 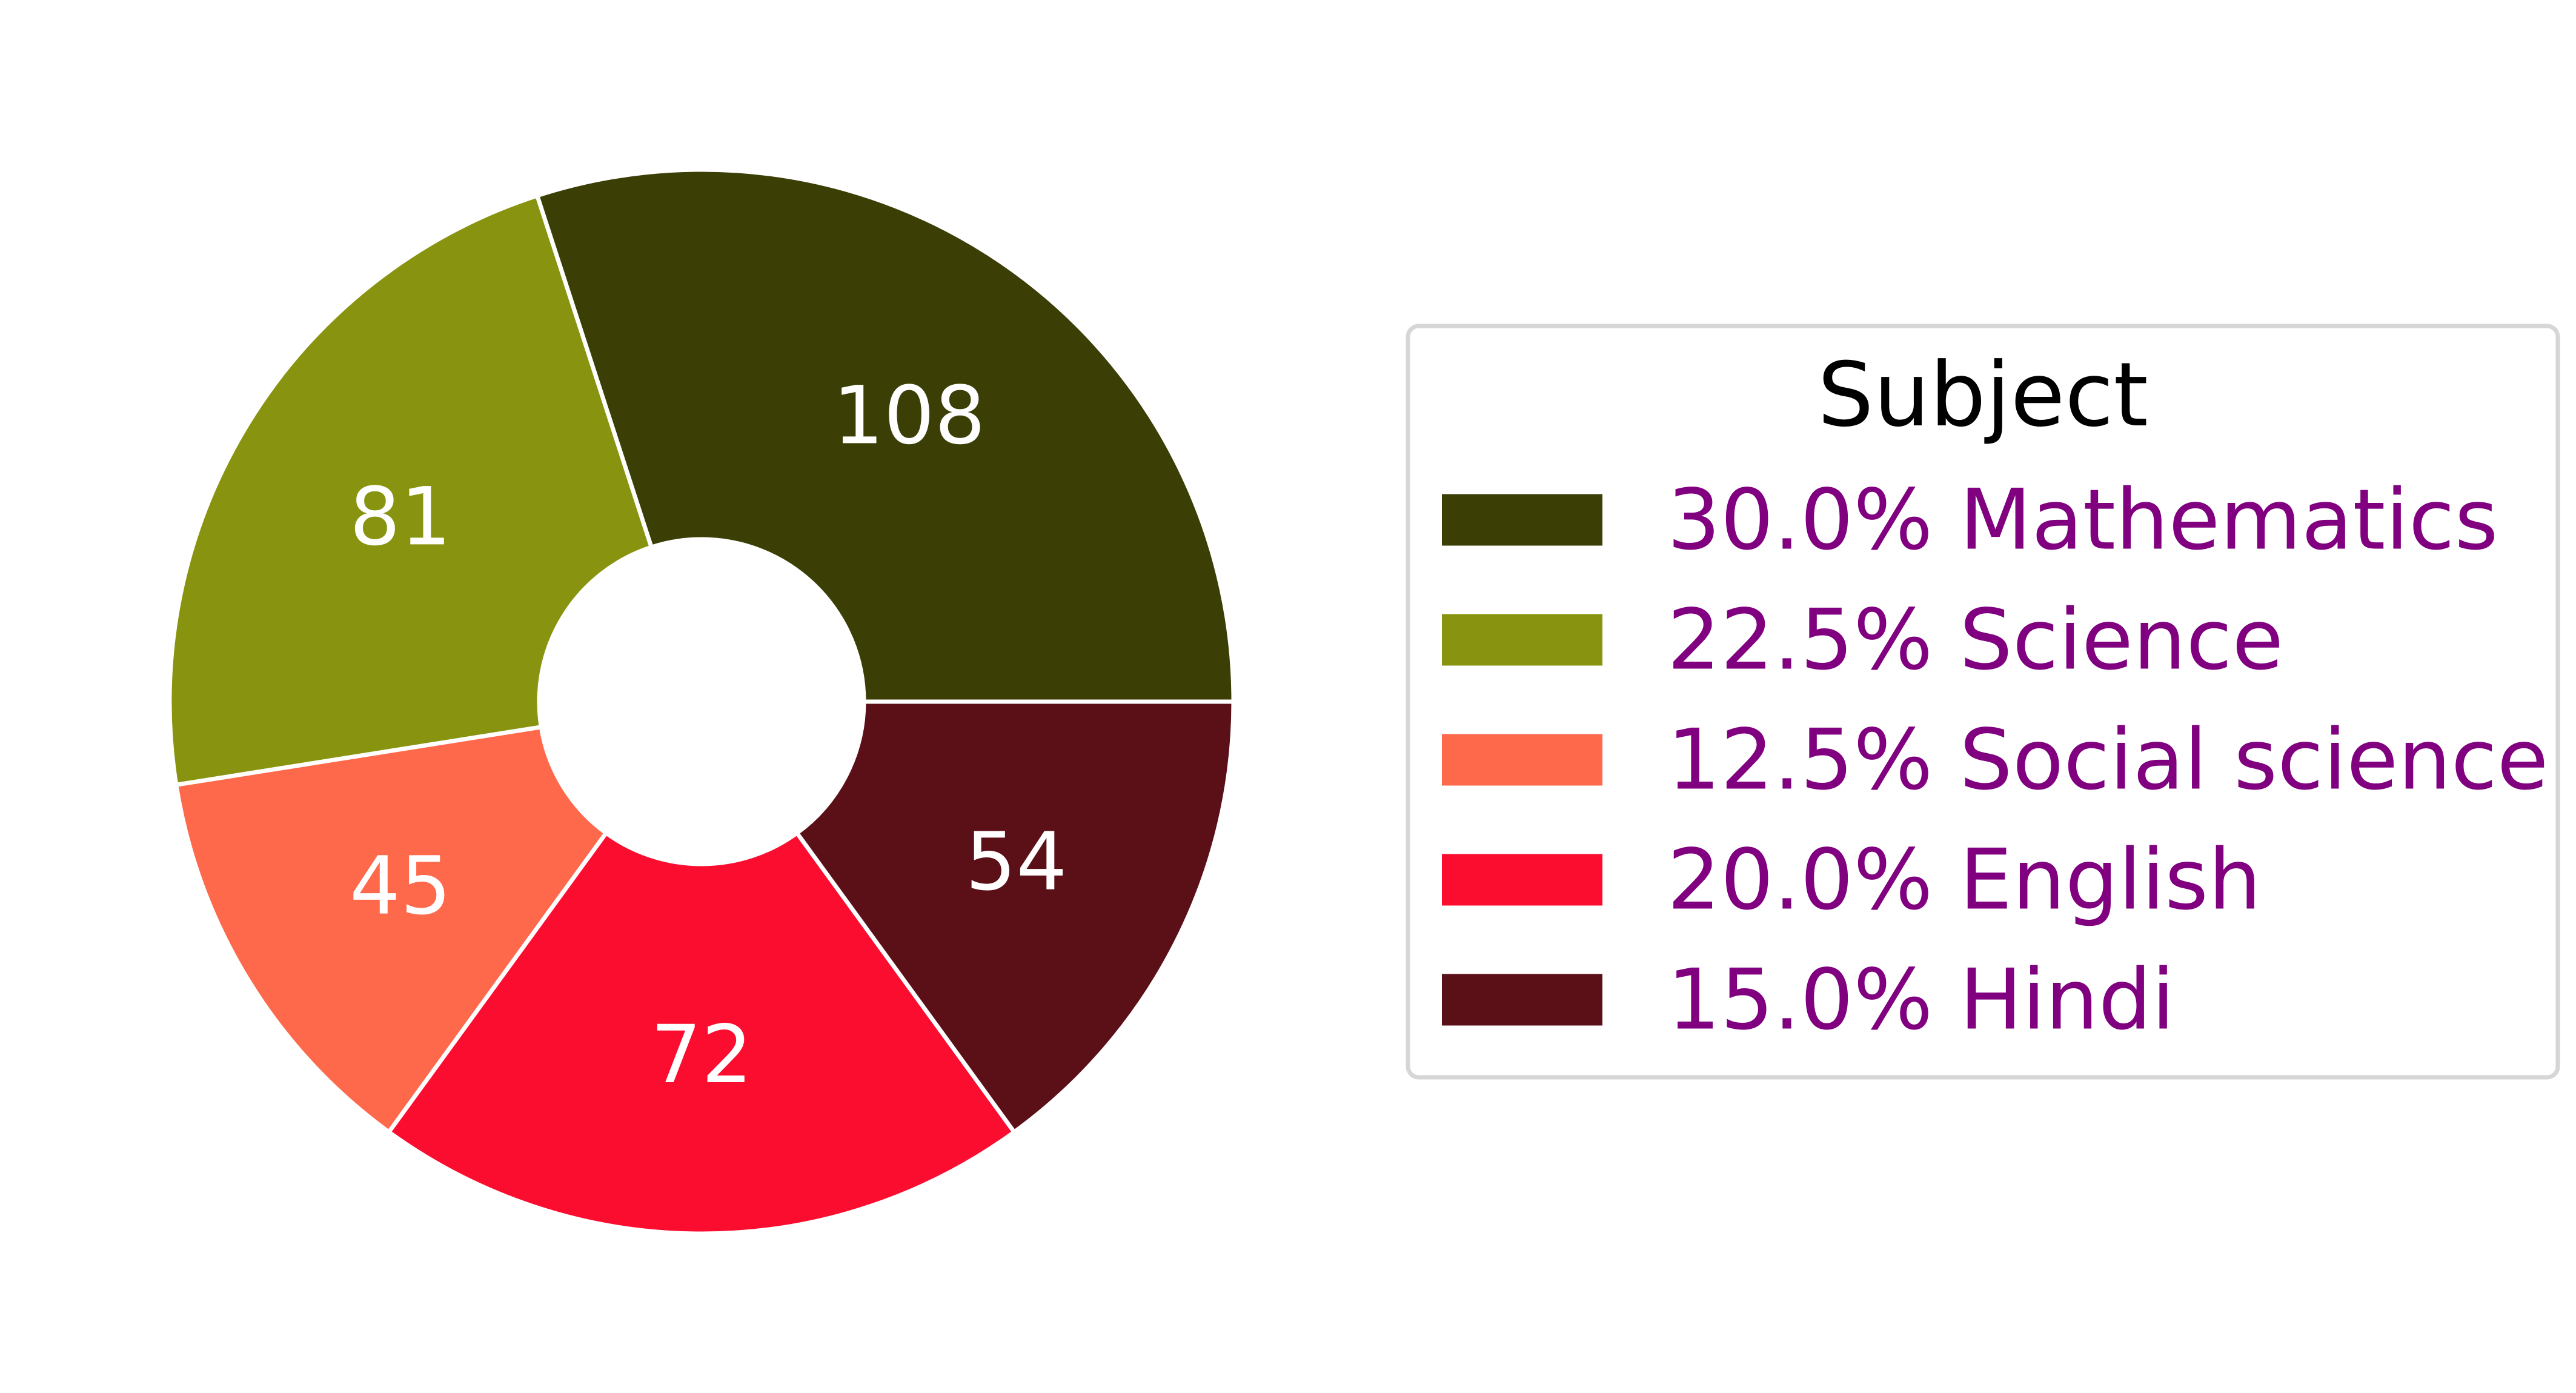 What do you see at coordinates (1015, 917) in the screenshot?
I see `slice-hindi` at bounding box center [1015, 917].